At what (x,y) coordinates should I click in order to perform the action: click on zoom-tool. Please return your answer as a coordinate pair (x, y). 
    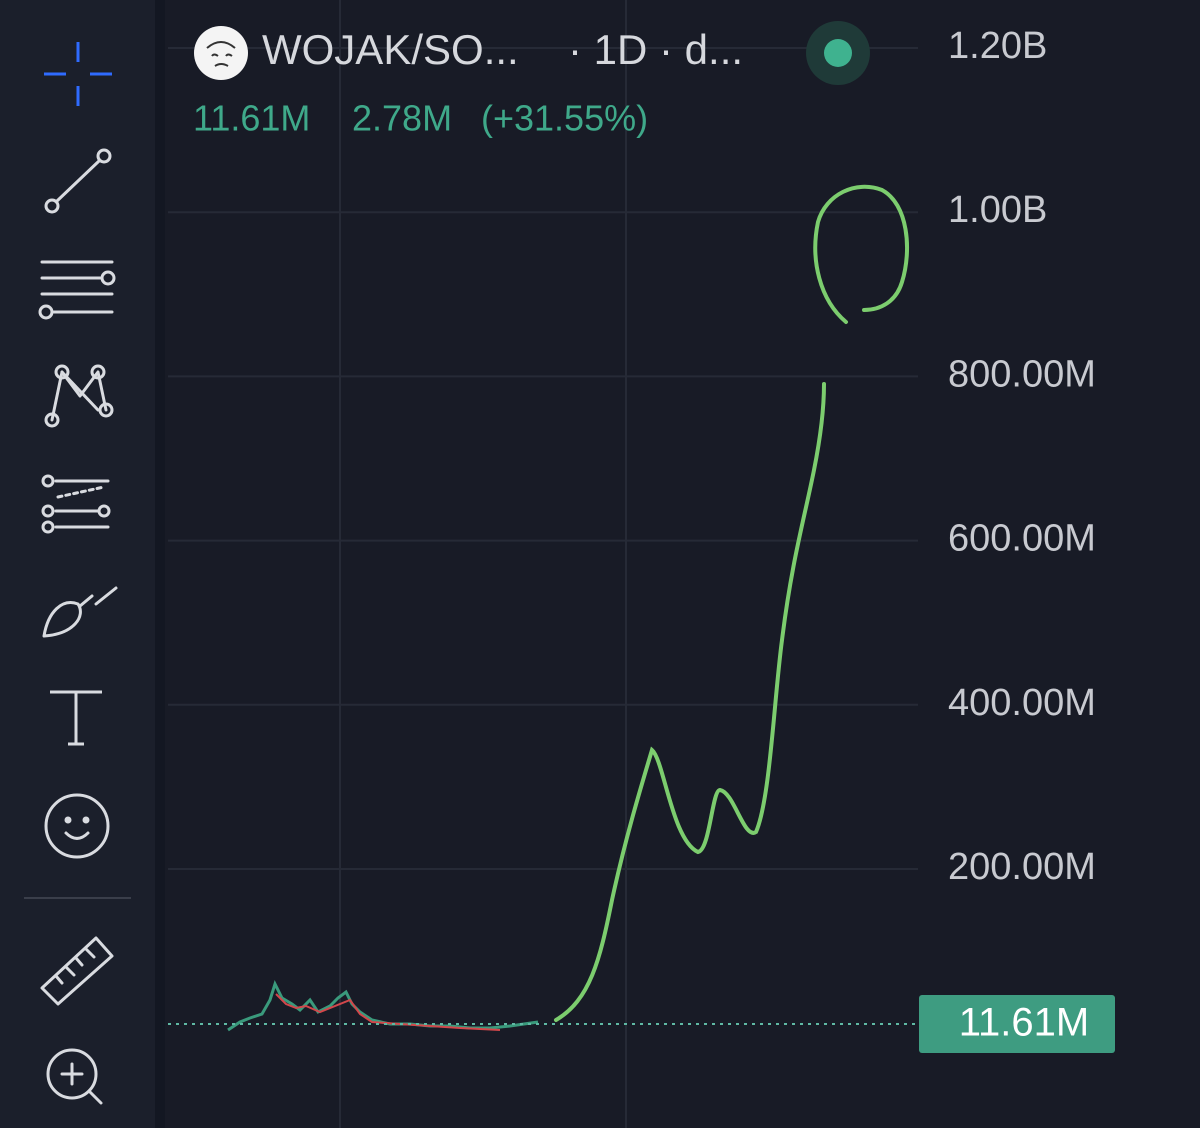
    Looking at the image, I should click on (74, 1076).